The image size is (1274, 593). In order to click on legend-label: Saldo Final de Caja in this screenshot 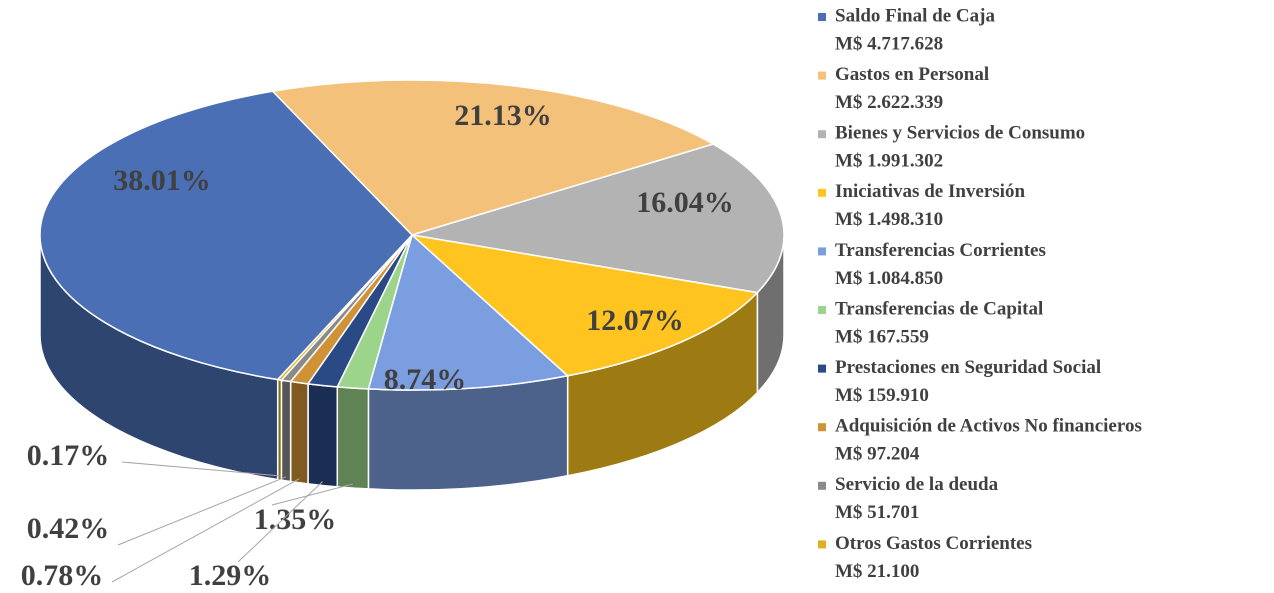, I will do `click(915, 15)`.